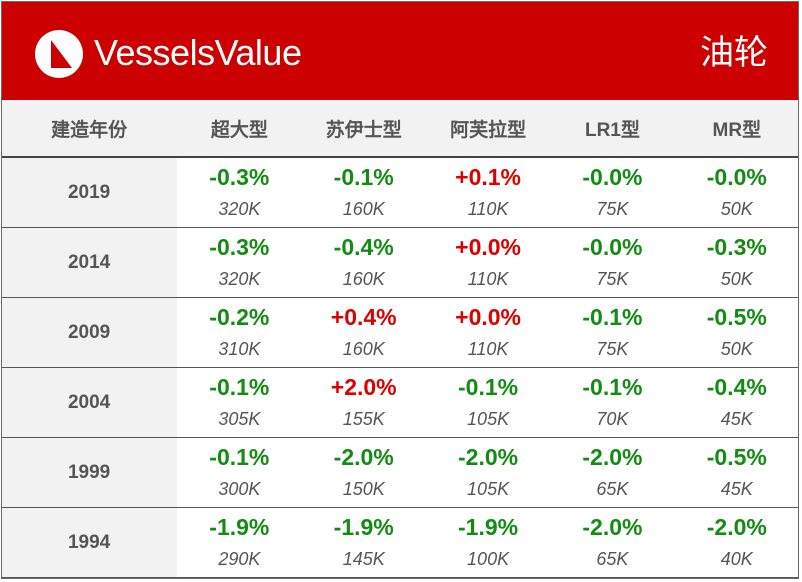  I want to click on value-change: +0.4%, so click(363, 317).